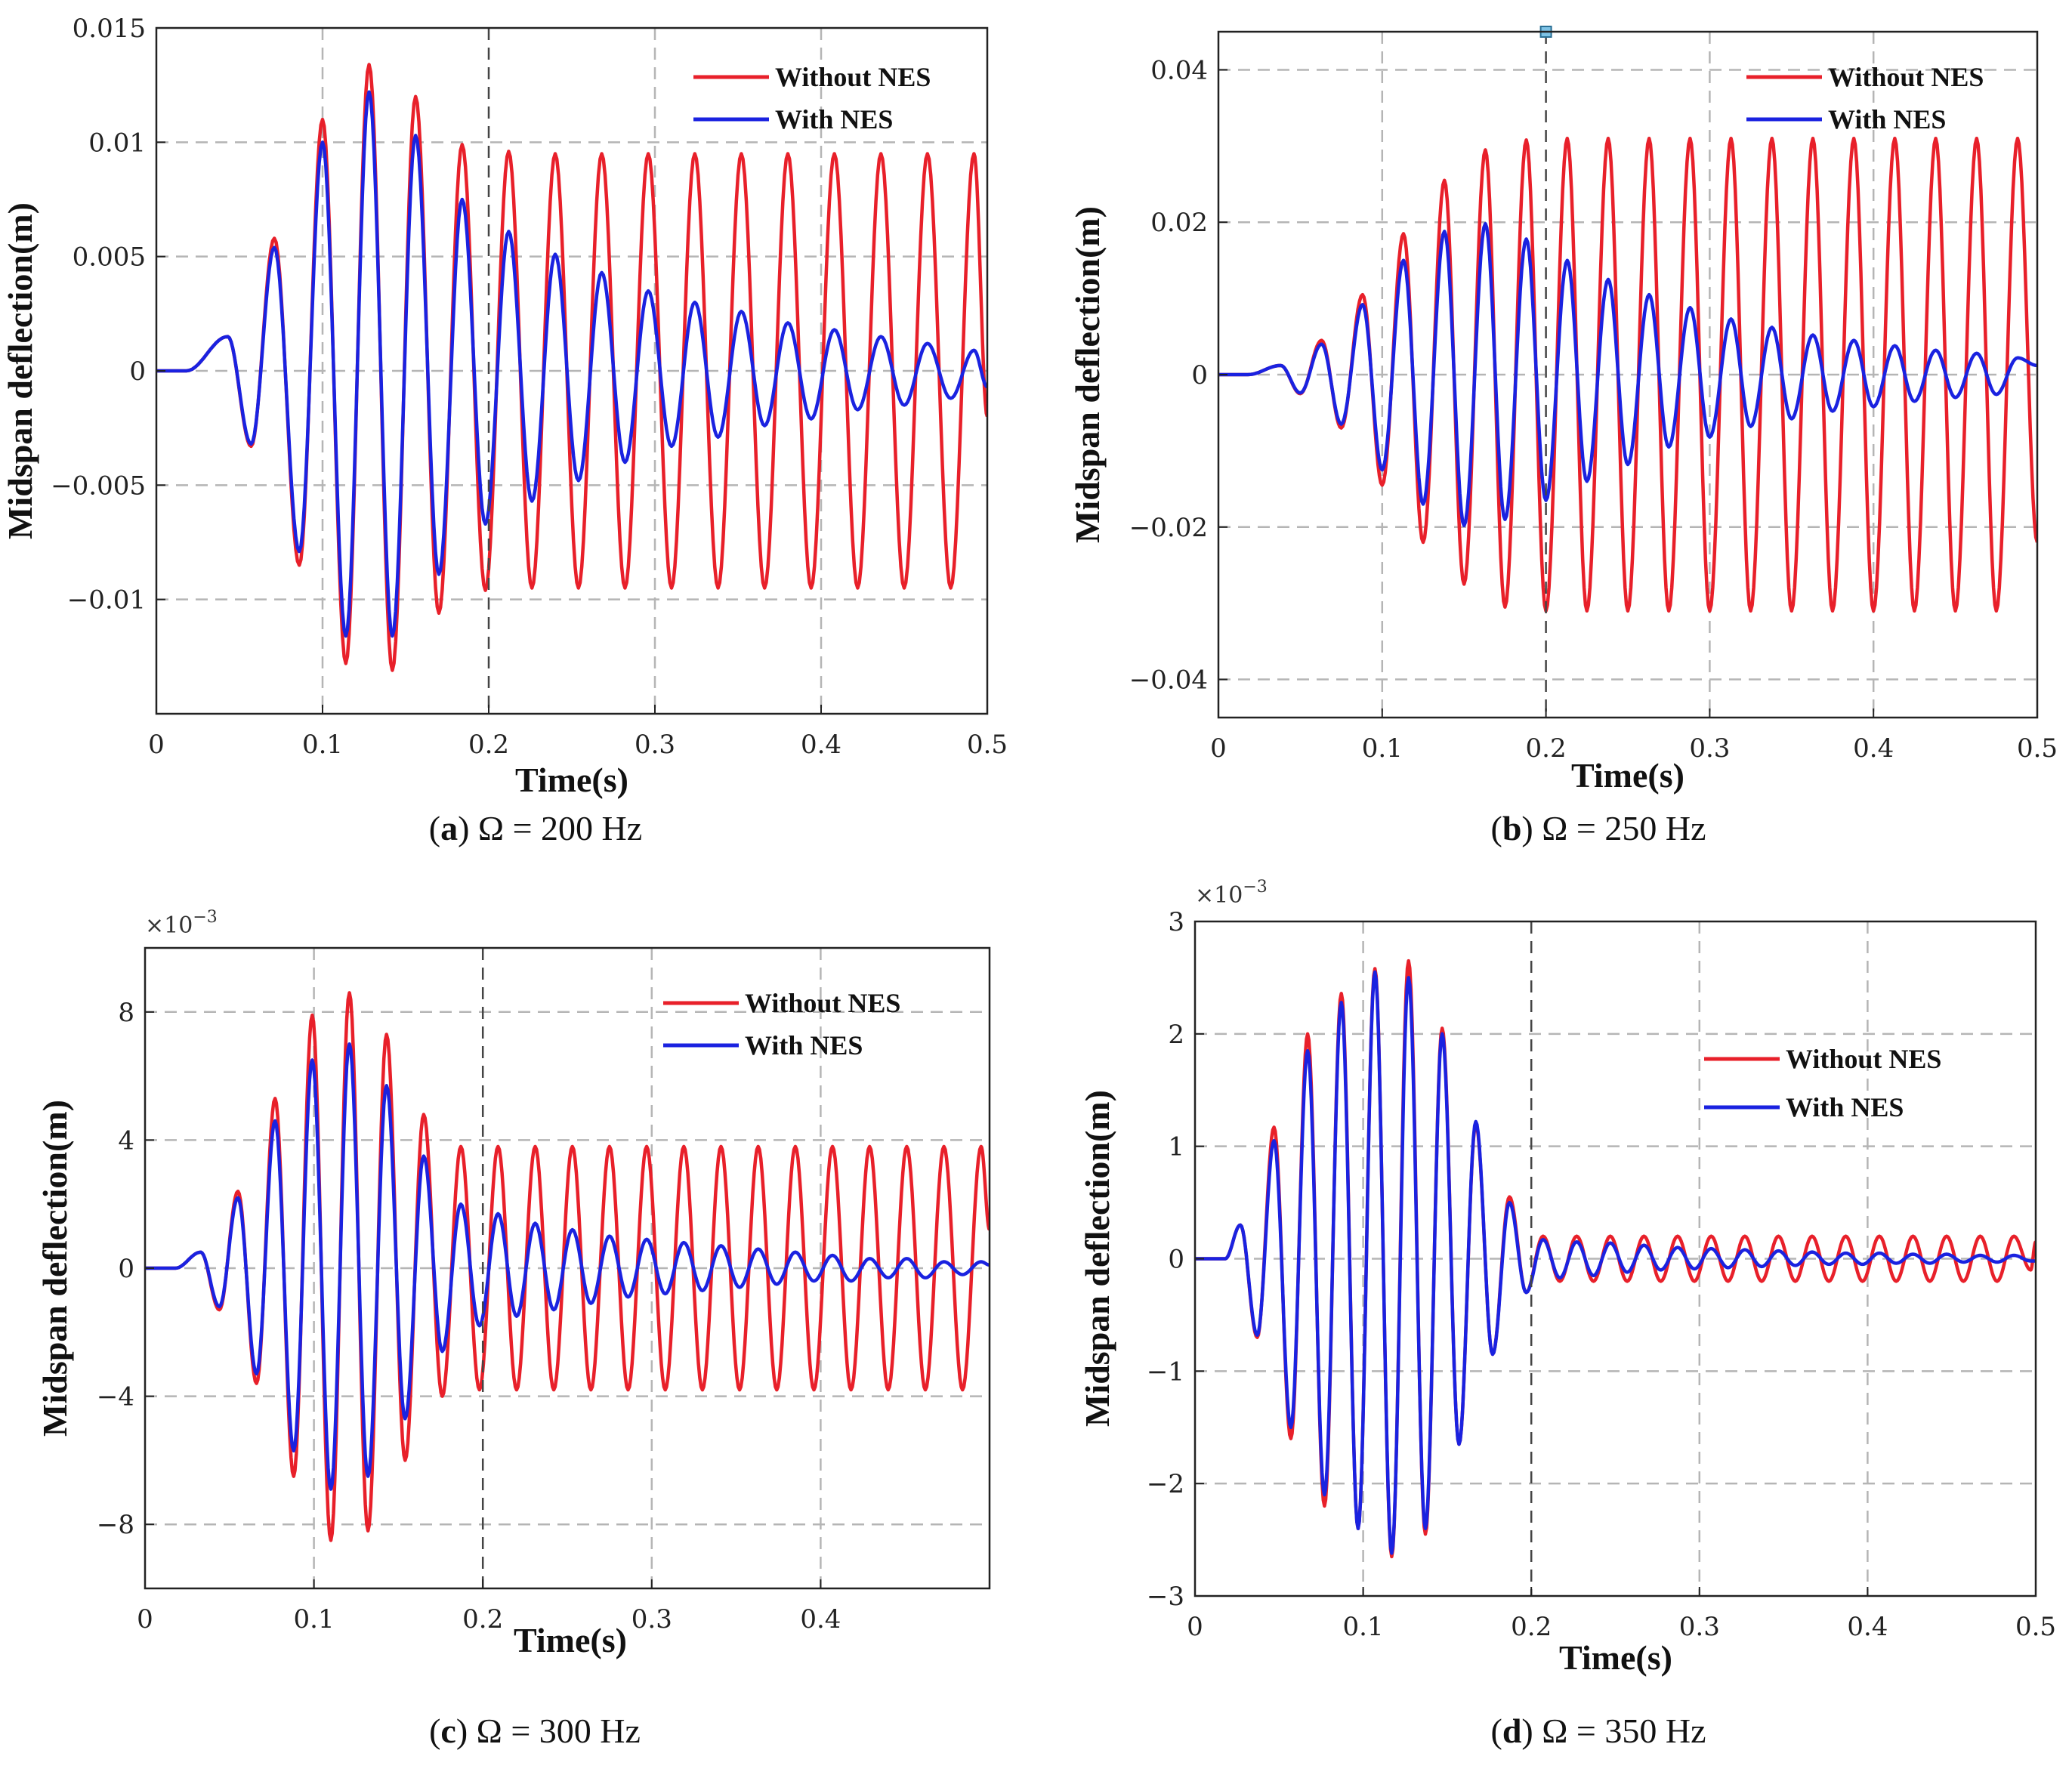  I want to click on y-tick-label: 0.005, so click(109, 257).